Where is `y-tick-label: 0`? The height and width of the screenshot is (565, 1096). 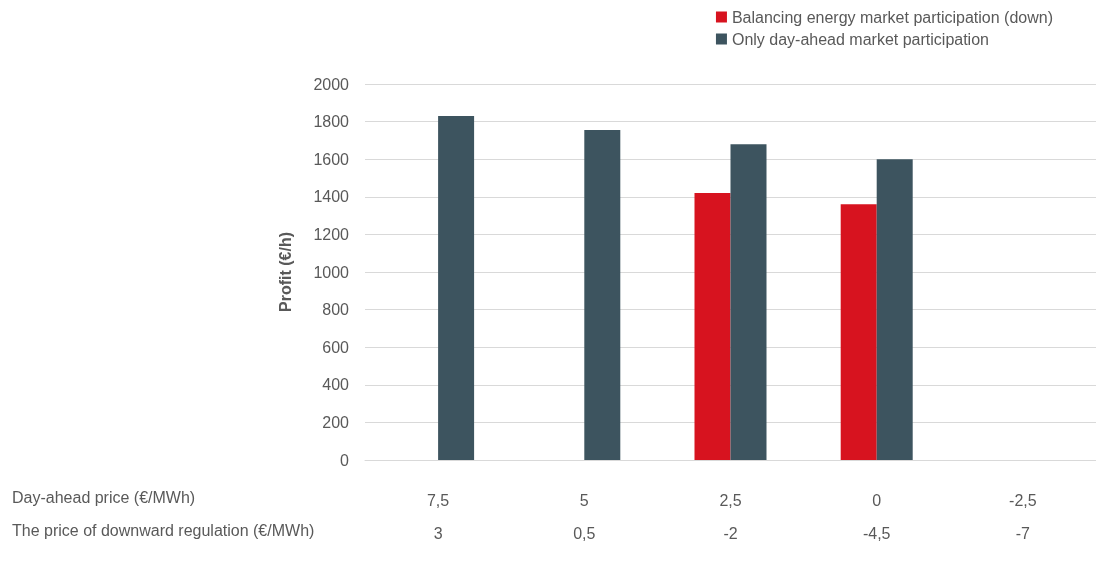 y-tick-label: 0 is located at coordinates (345, 460).